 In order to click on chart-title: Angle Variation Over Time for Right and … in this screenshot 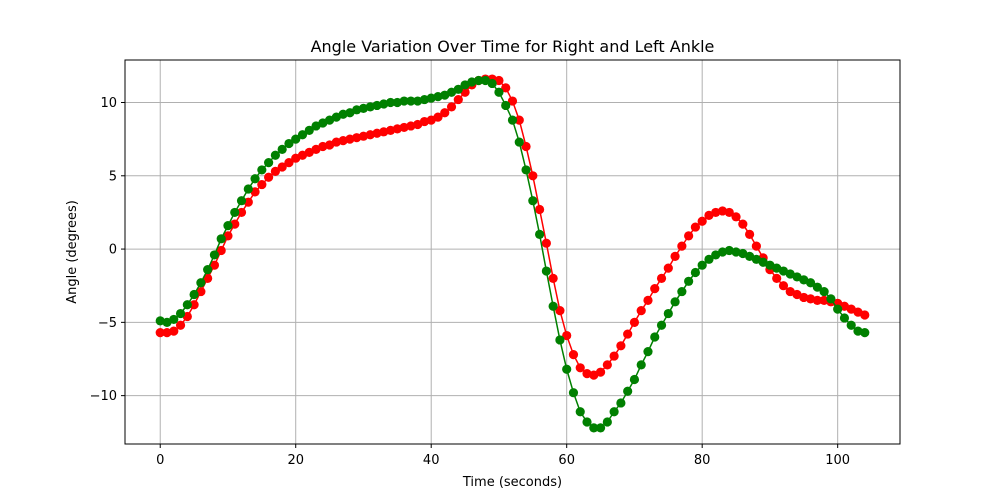, I will do `click(513, 46)`.